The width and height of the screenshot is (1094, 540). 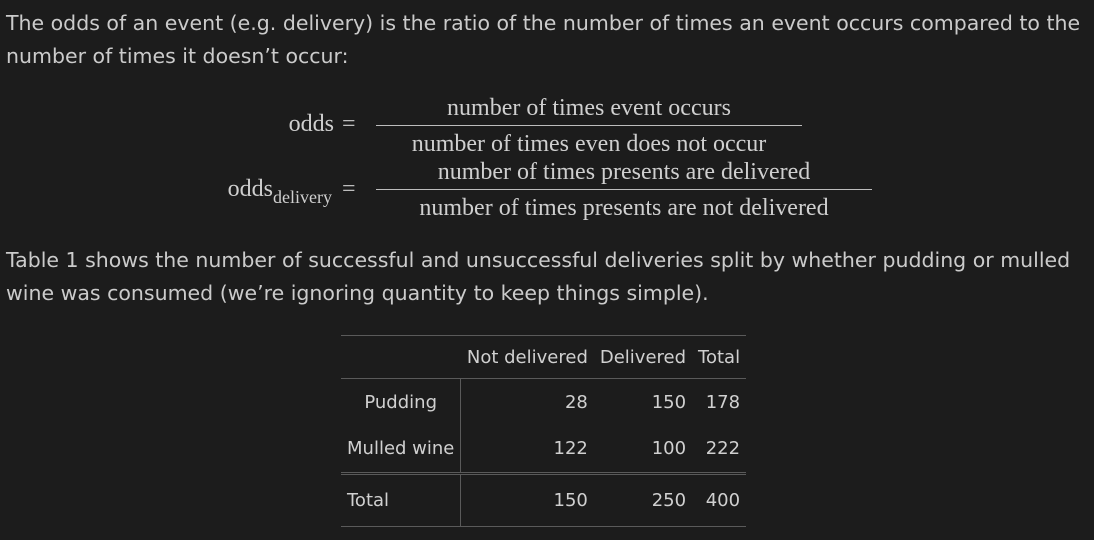 I want to click on header-not-delivered: Not delivered, so click(x=527, y=357).